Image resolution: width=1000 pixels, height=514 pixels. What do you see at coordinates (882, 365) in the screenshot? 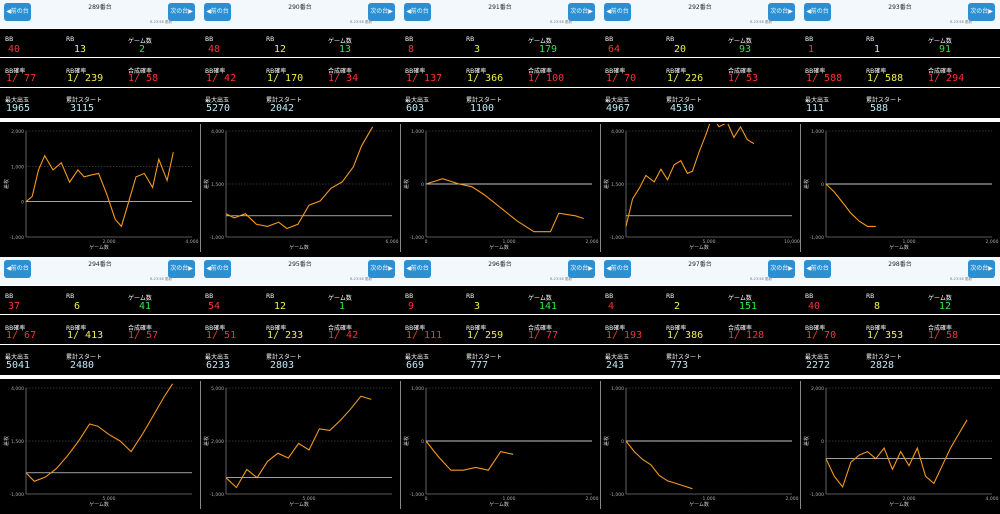
I see `cumulative-start-value: 2828` at bounding box center [882, 365].